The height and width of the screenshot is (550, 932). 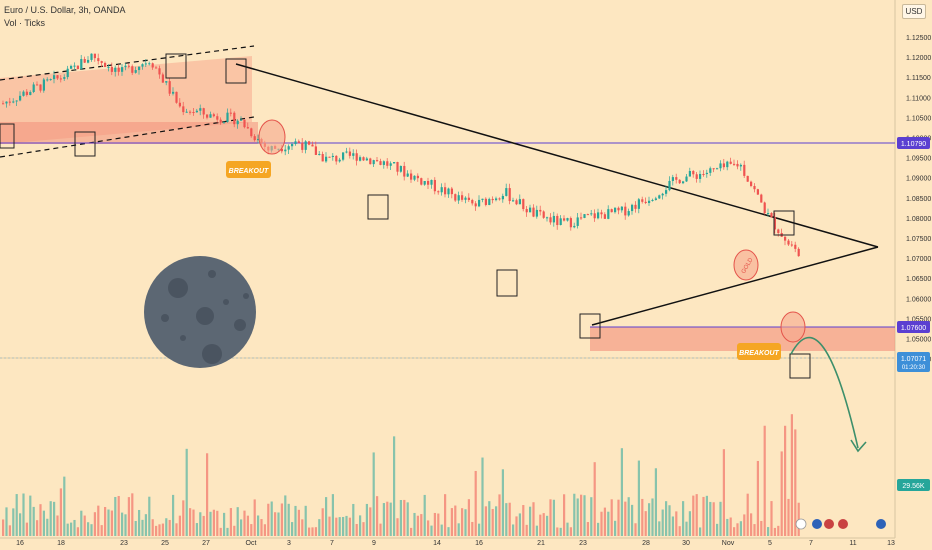 What do you see at coordinates (913, 486) in the screenshot?
I see `svg-text: 29.56K` at bounding box center [913, 486].